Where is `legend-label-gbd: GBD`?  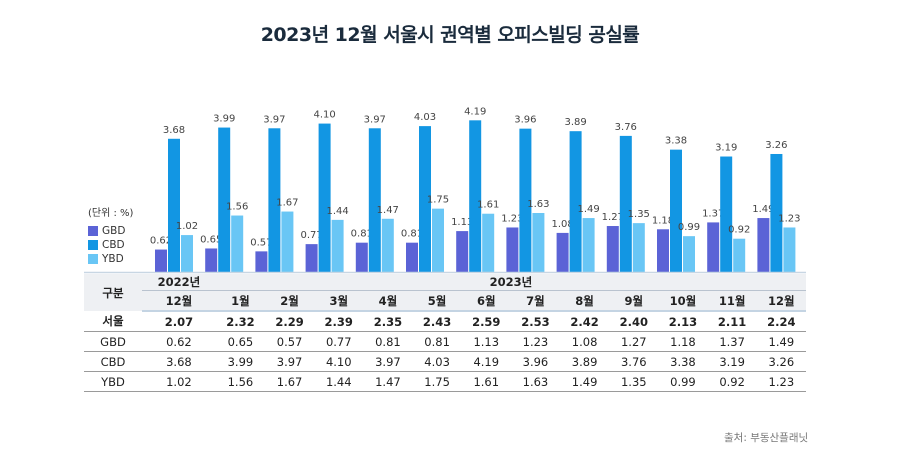 legend-label-gbd: GBD is located at coordinates (114, 231).